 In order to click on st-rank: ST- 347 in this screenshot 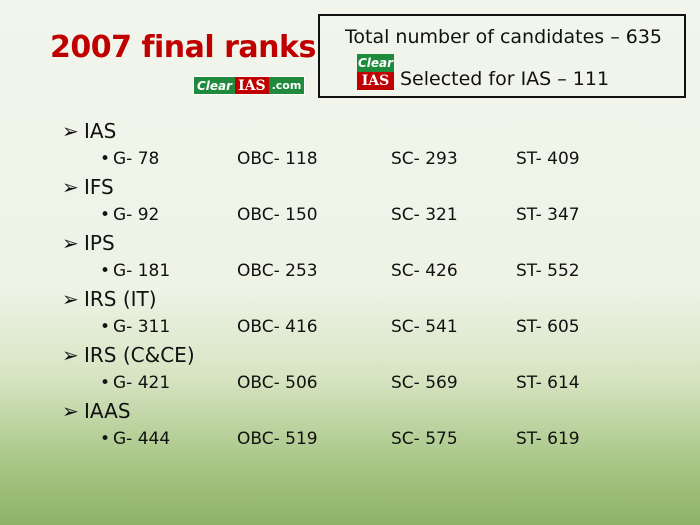, I will do `click(548, 215)`.